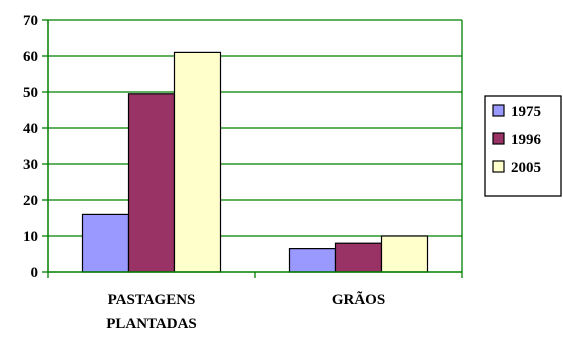 Image resolution: width=563 pixels, height=338 pixels. Describe the element at coordinates (151, 324) in the screenshot. I see `category-label-line: PLANTADAS` at that location.